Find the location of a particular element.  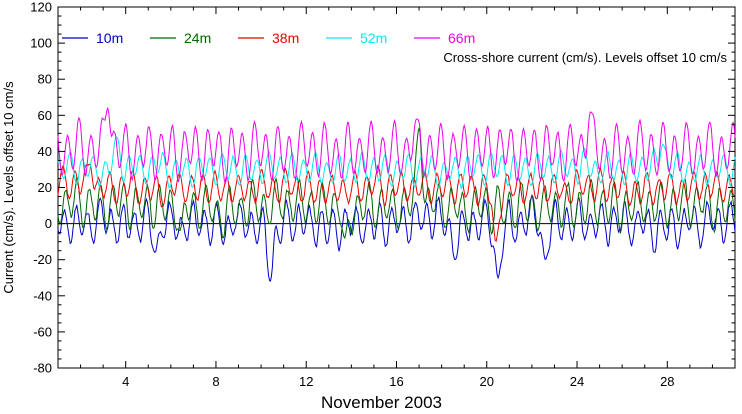

legend: 10m 24m 38m 52m 66m is located at coordinates (268, 38).